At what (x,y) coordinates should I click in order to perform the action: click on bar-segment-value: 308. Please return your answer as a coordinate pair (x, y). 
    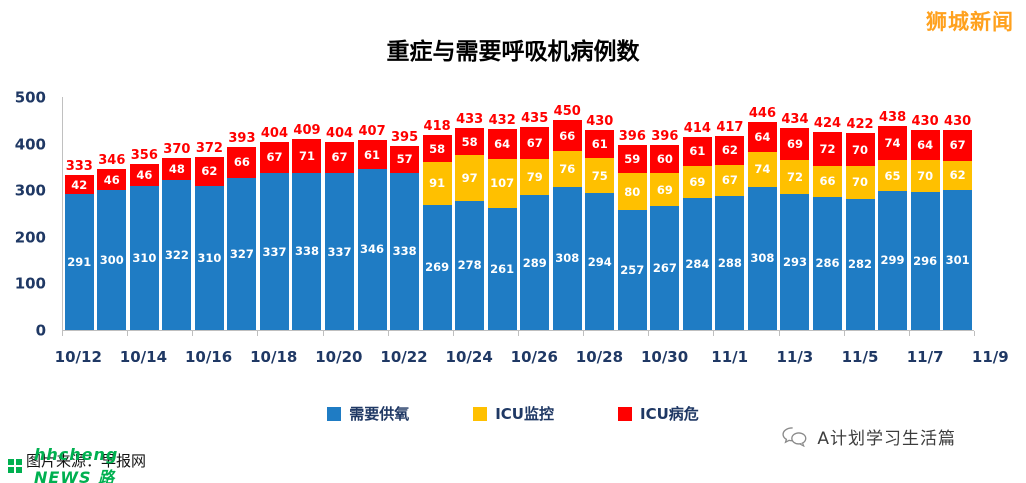
    Looking at the image, I should click on (762, 258).